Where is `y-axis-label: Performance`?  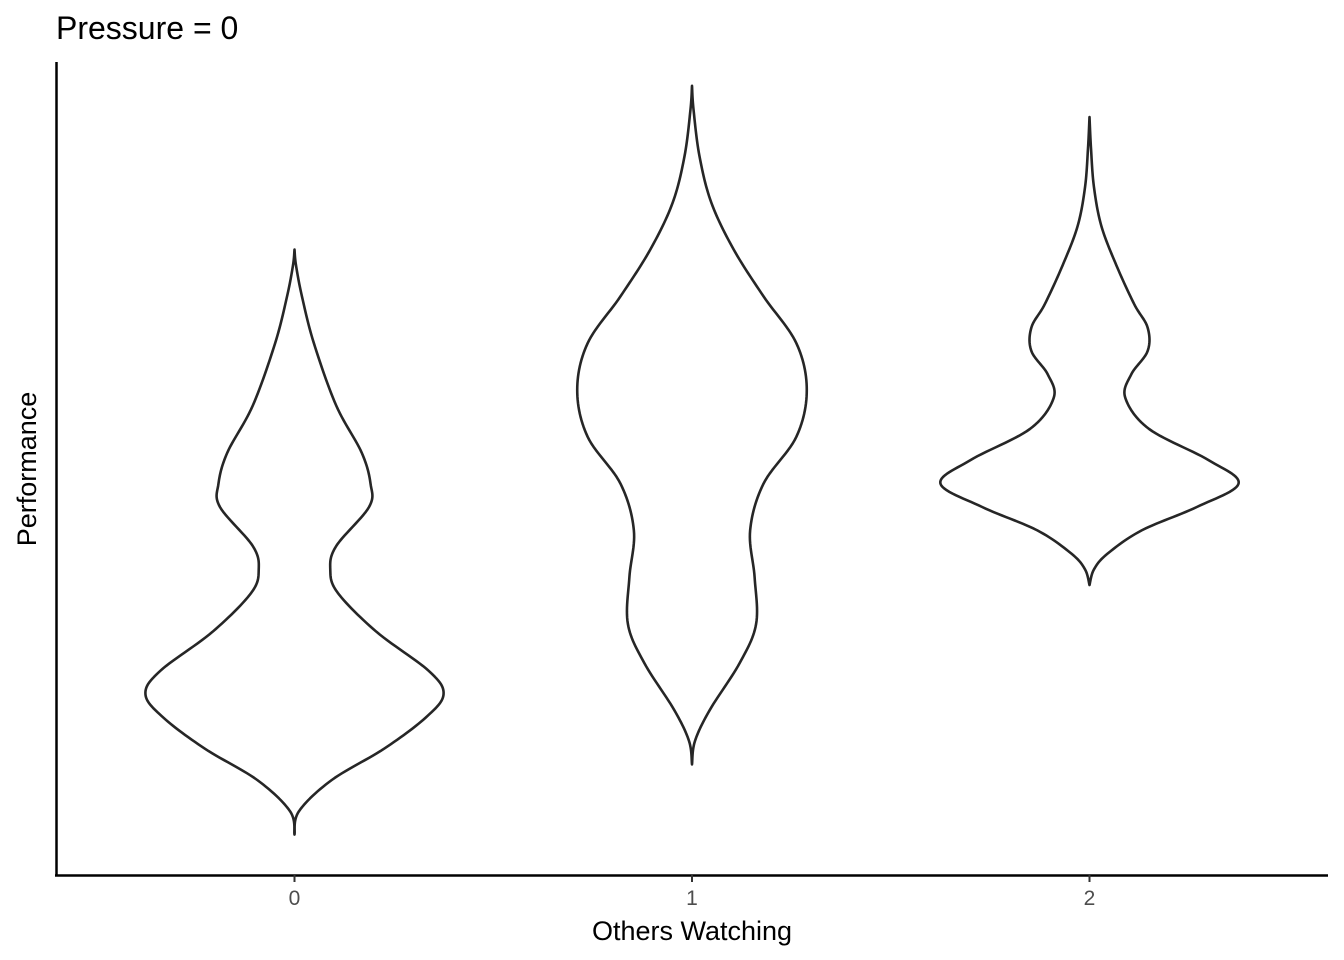
y-axis-label: Performance is located at coordinates (27, 469).